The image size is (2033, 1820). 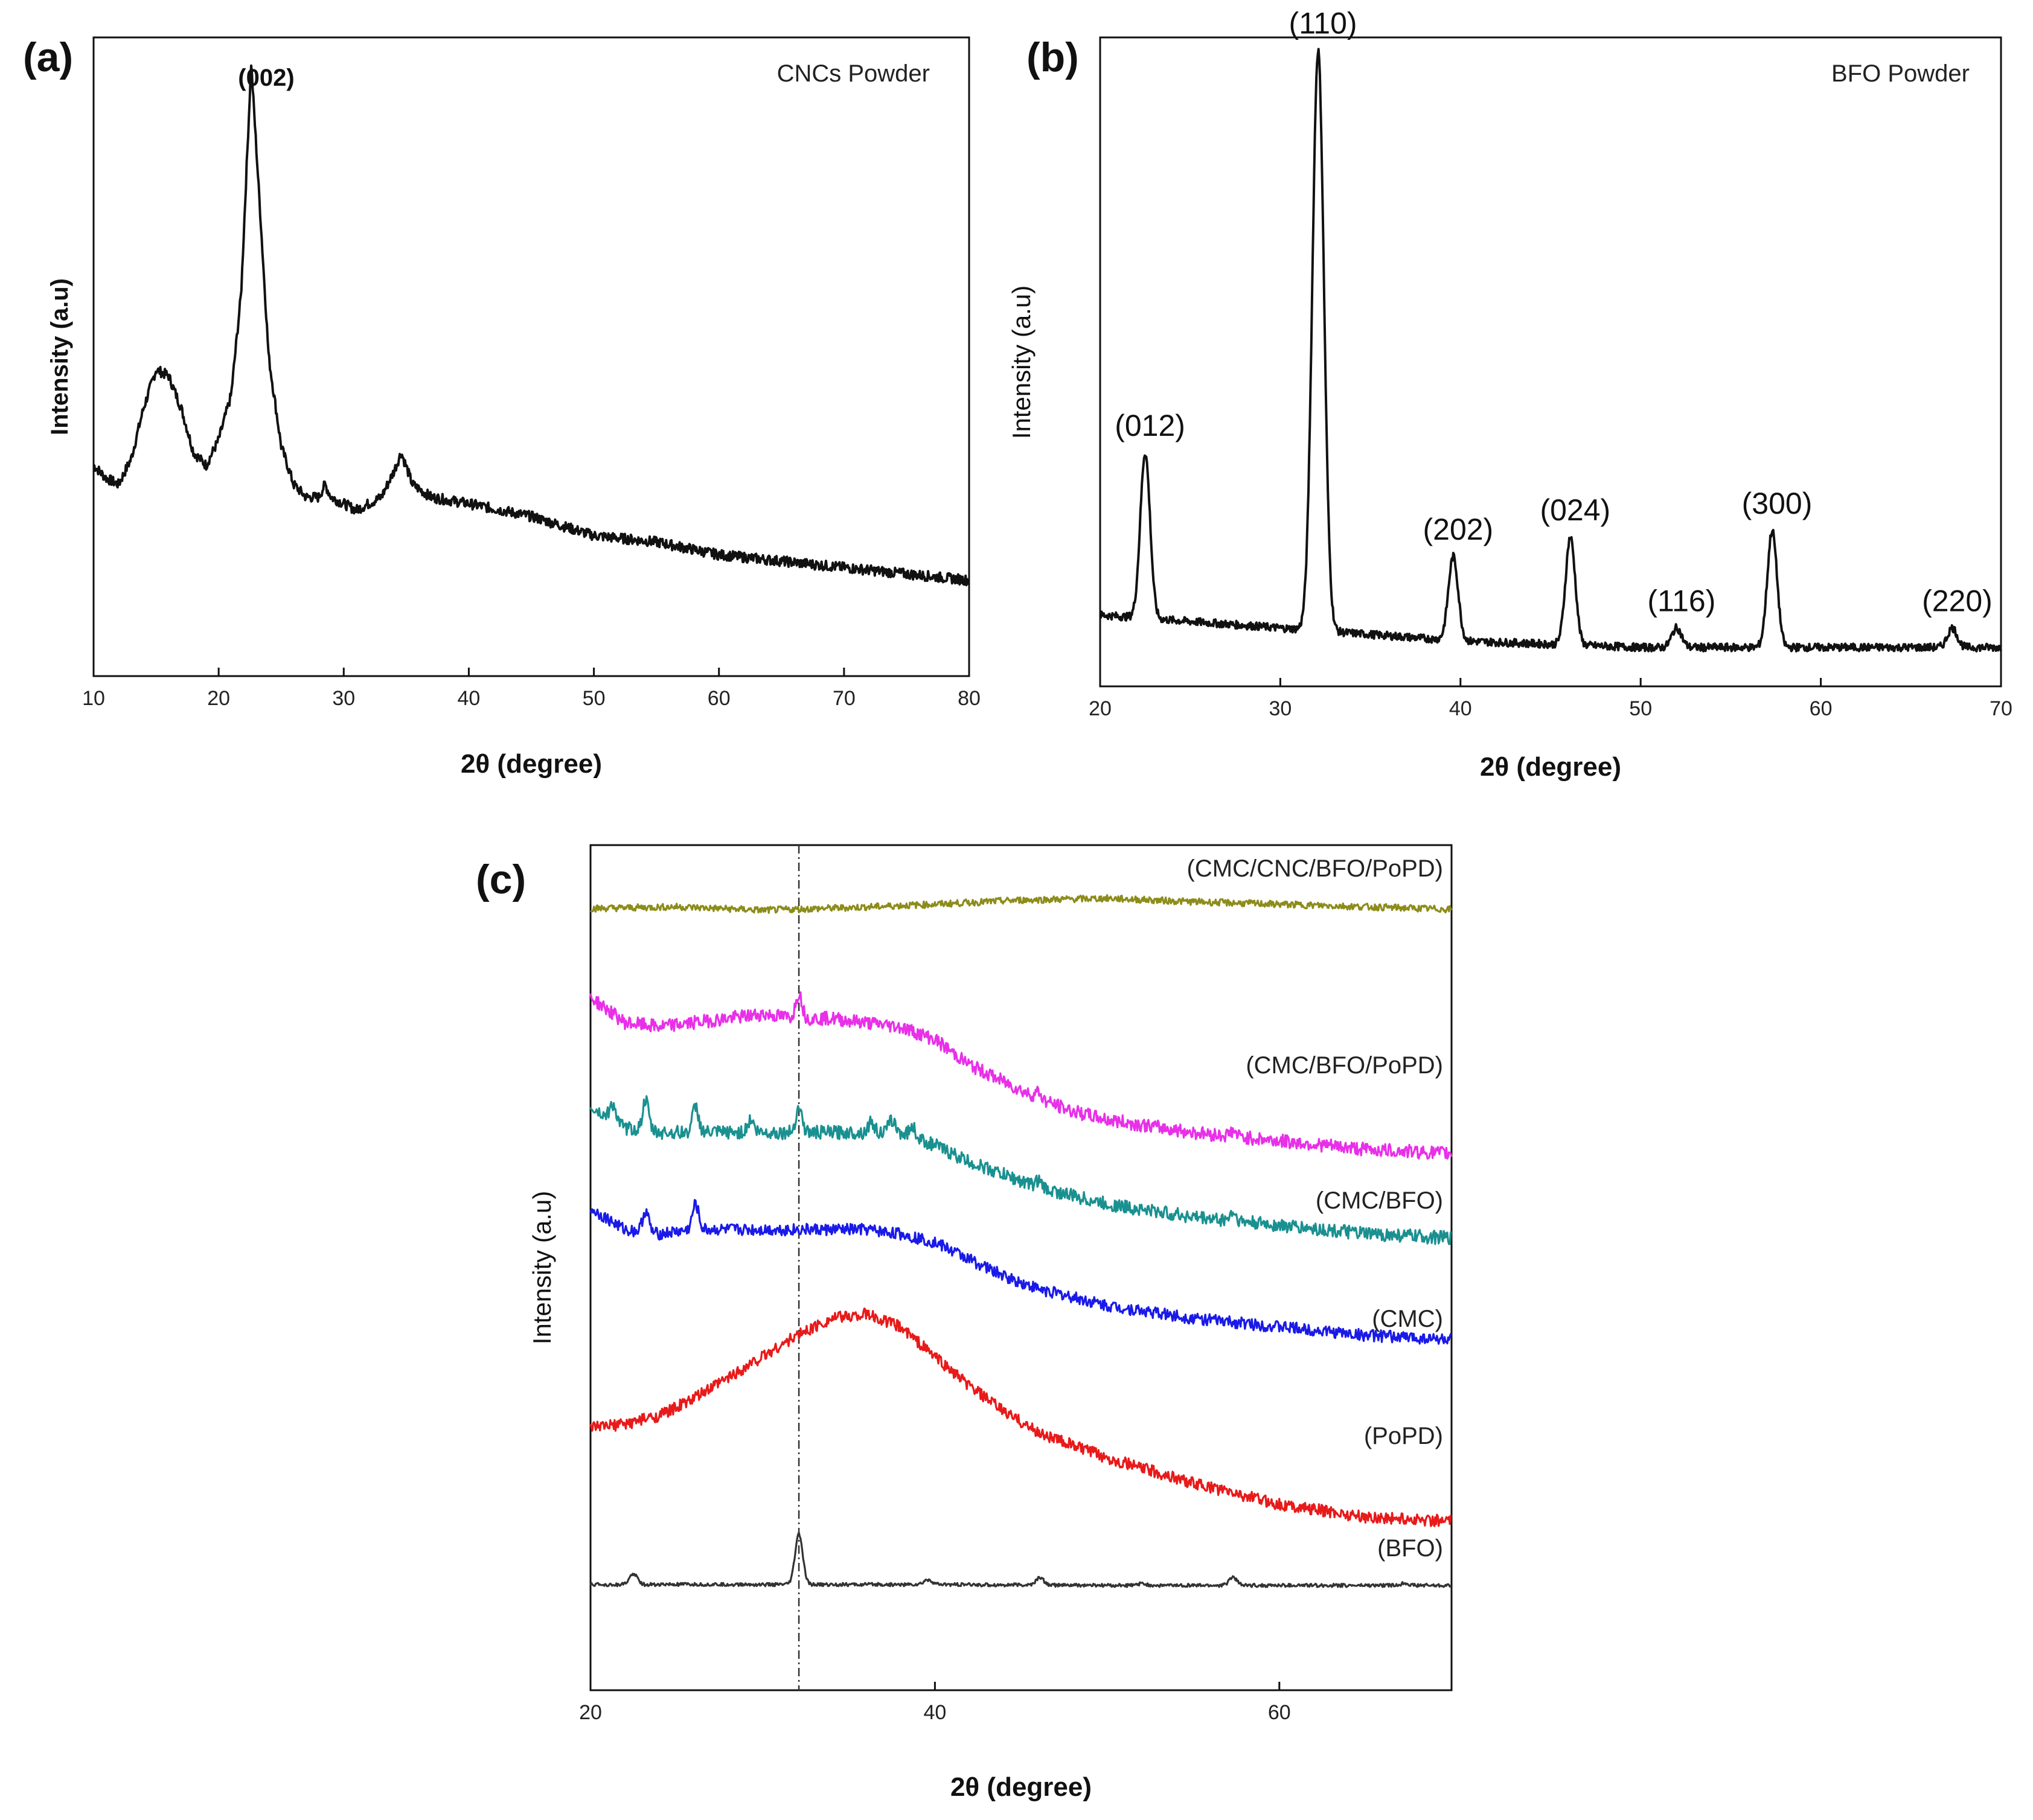 I want to click on panel-a-x-tick-label: 50, so click(x=594, y=699).